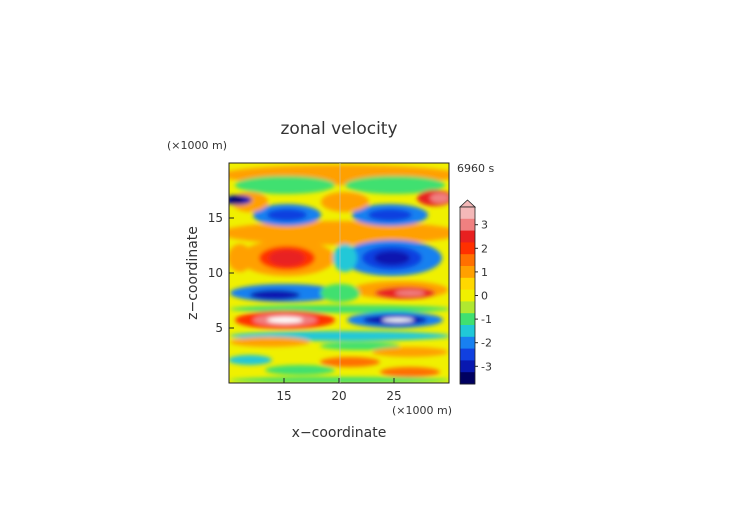 This screenshot has height=532, width=752. I want to click on heatmap-field, so click(339, 273).